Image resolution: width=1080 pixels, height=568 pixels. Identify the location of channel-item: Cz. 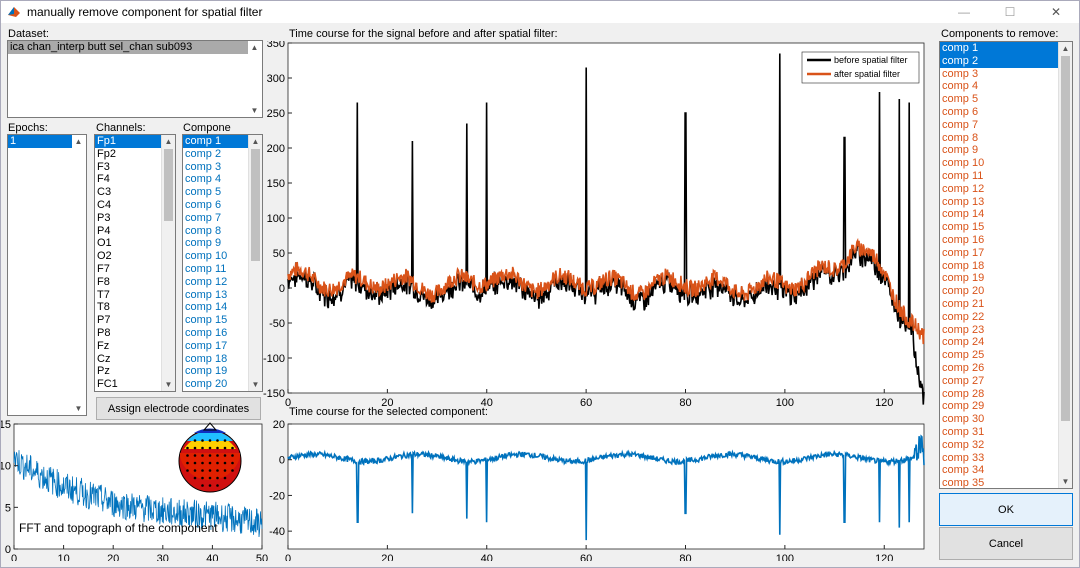
(104, 358).